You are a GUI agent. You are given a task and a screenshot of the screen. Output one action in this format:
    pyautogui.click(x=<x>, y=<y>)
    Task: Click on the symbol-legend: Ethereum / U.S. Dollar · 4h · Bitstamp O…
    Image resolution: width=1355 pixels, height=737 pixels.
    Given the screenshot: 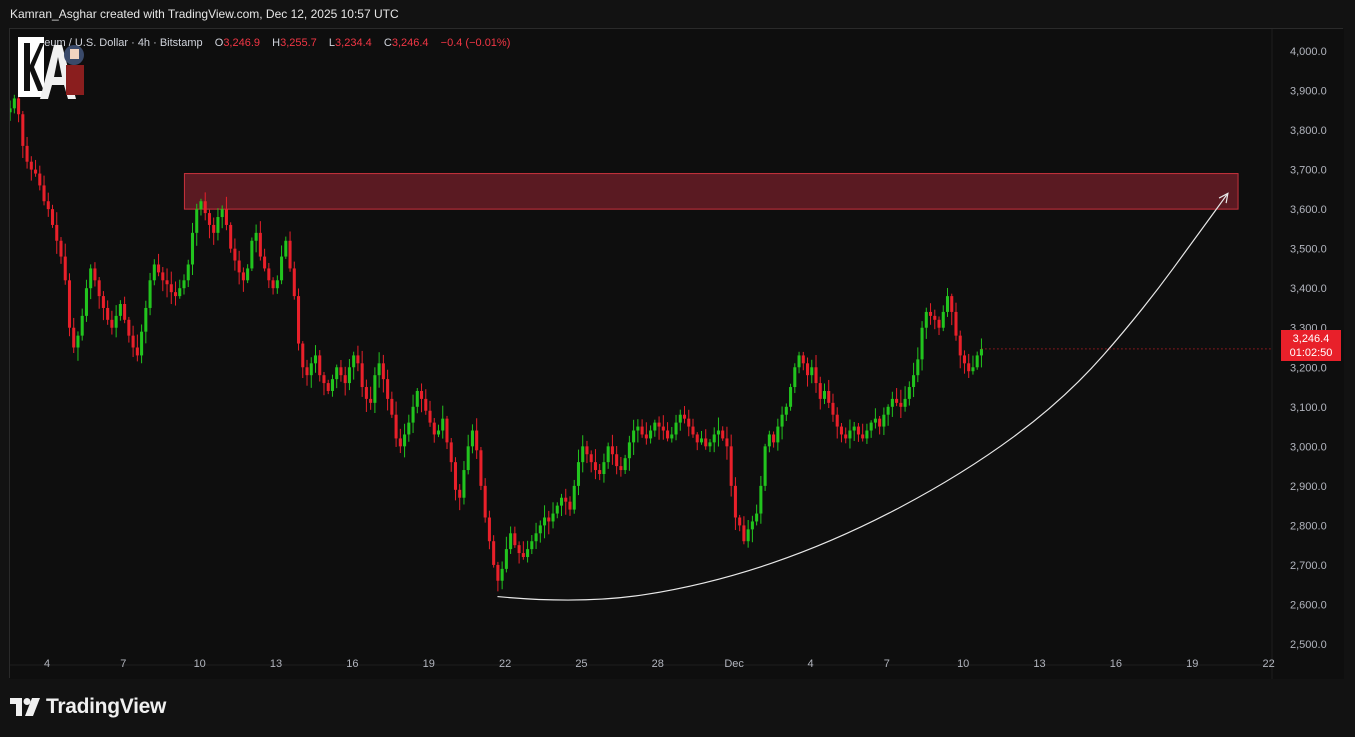 What is the action you would take?
    pyautogui.click(x=264, y=43)
    